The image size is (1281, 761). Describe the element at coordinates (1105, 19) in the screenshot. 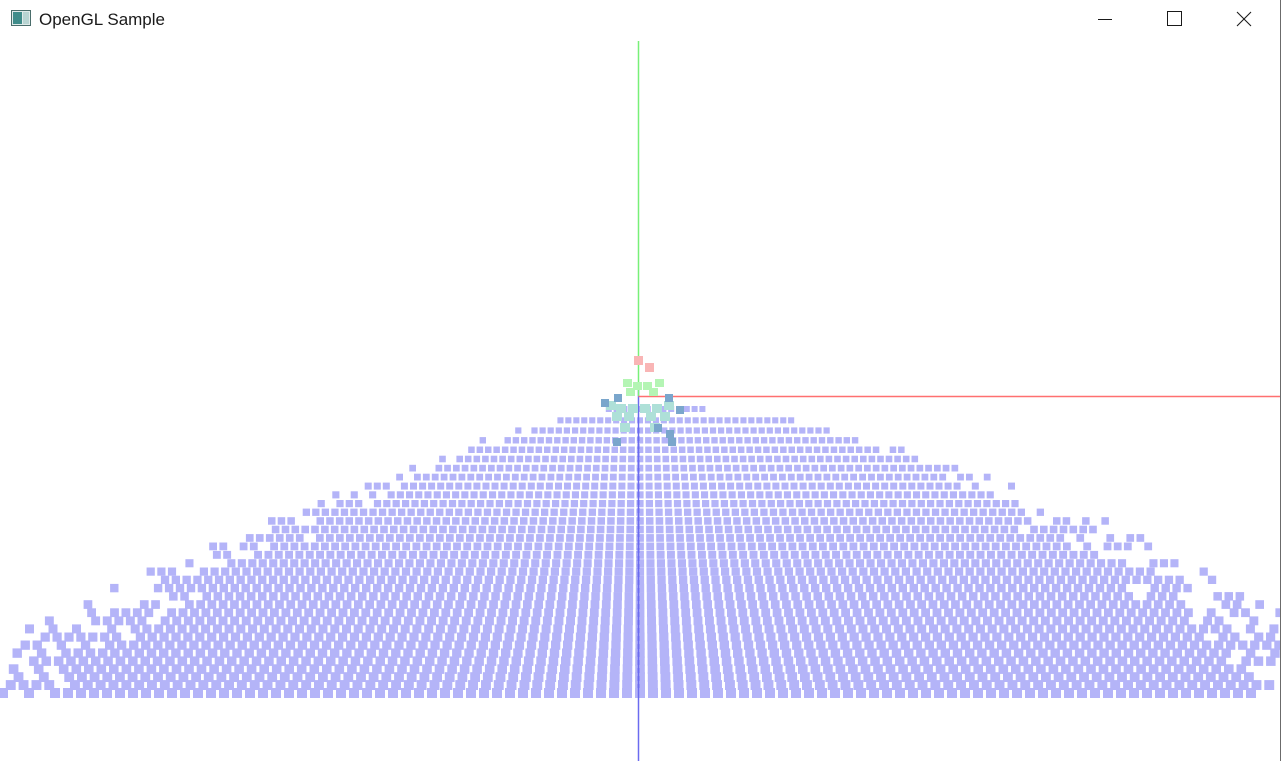

I see `minimize-button` at that location.